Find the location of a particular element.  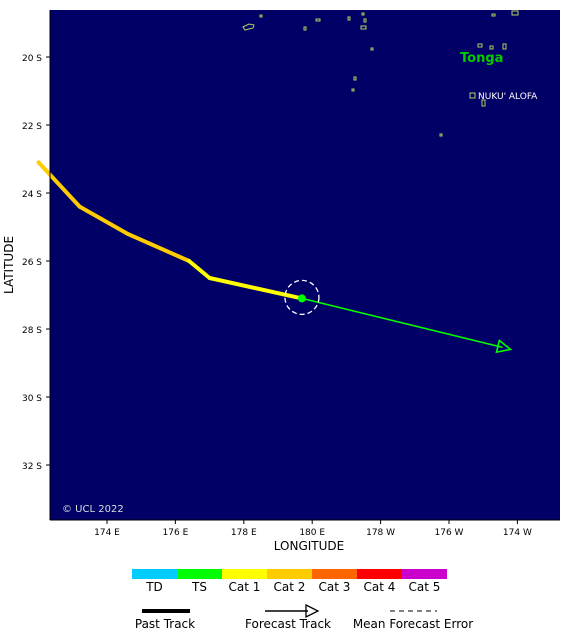

y-tick-label: 22 S is located at coordinates (32, 127).